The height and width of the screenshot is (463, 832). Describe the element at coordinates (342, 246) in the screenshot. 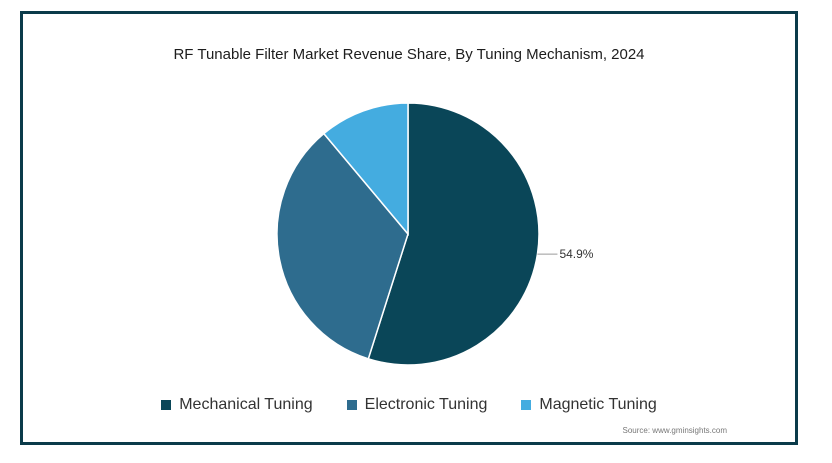

I see `slice-electronic-tuning` at that location.